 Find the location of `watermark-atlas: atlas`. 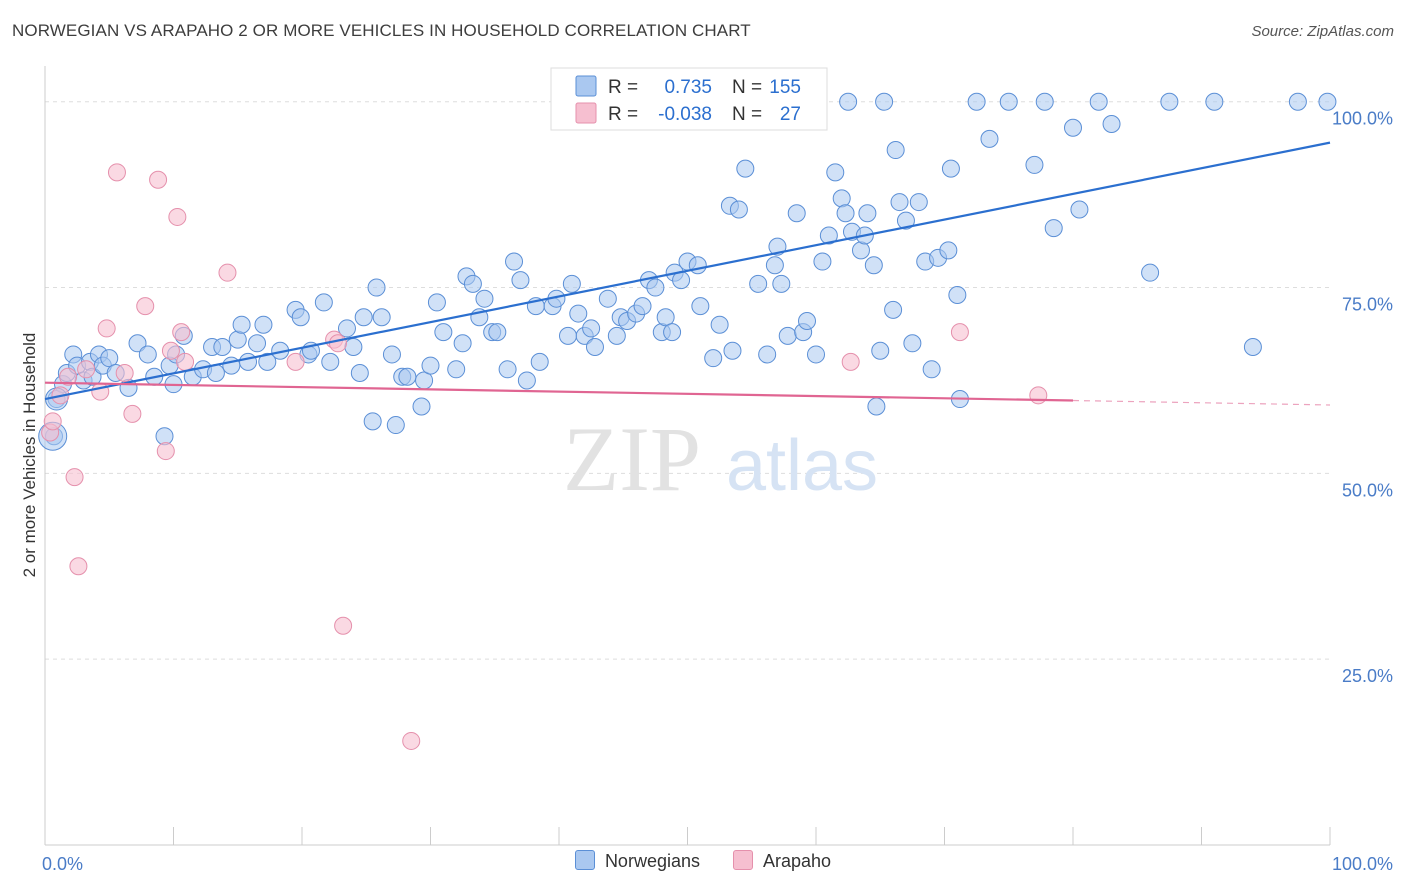

watermark-atlas: atlas is located at coordinates (802, 466).